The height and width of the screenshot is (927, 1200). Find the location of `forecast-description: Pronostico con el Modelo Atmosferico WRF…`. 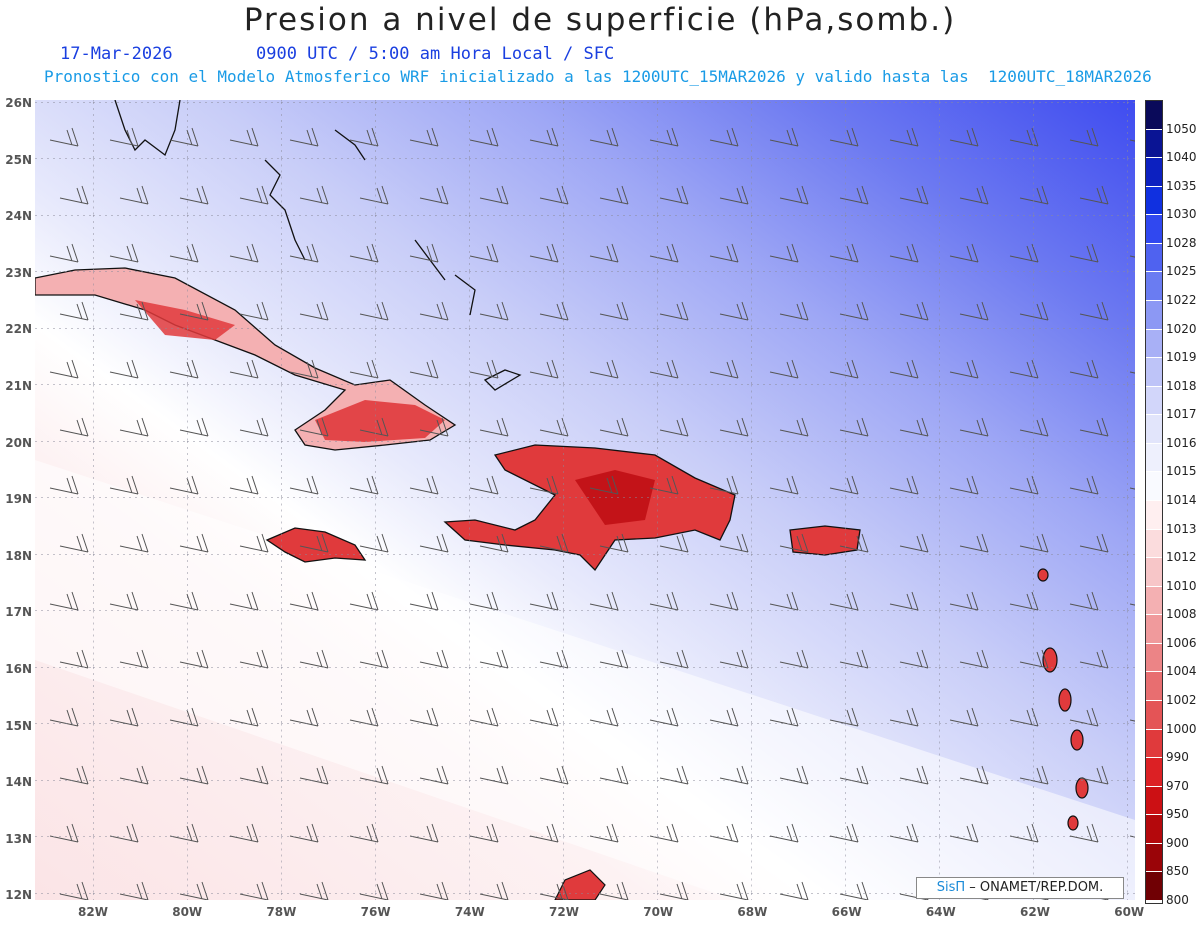

forecast-description: Pronostico con el Modelo Atmosferico WRF… is located at coordinates (598, 76).